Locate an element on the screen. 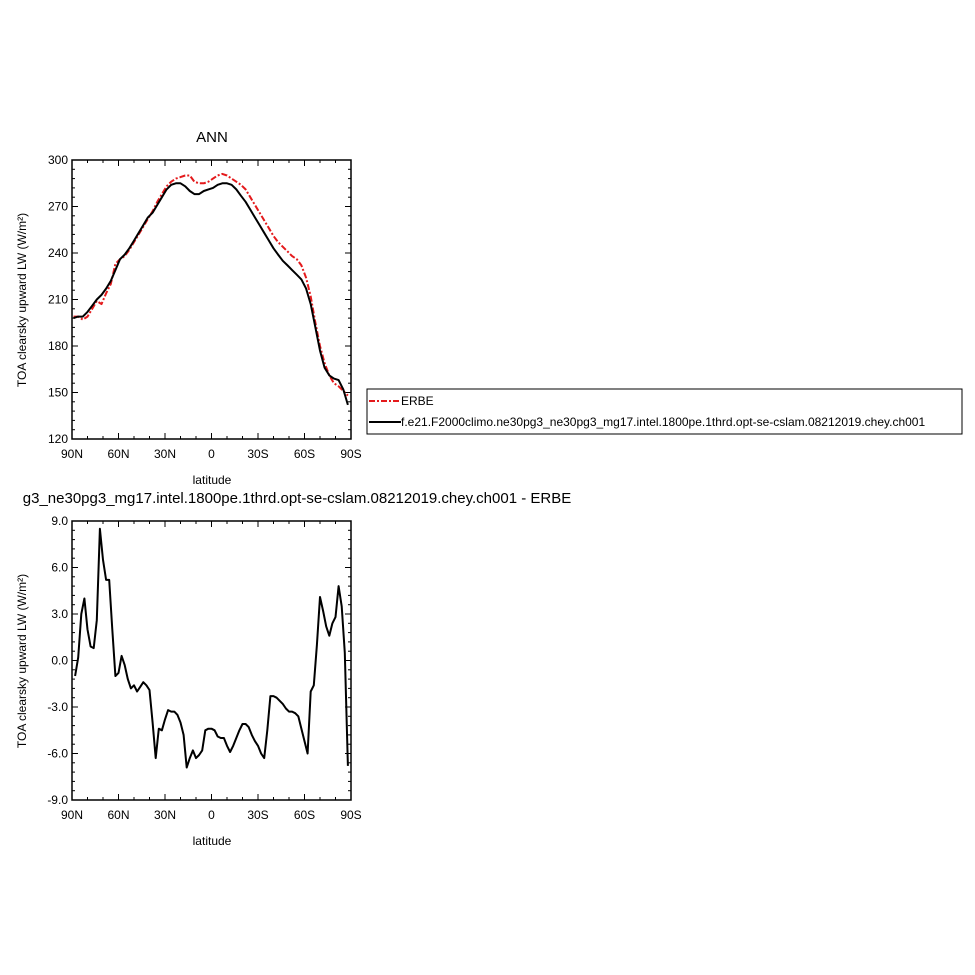 The image size is (975, 975). top-xtick-label: 0 is located at coordinates (211, 454).